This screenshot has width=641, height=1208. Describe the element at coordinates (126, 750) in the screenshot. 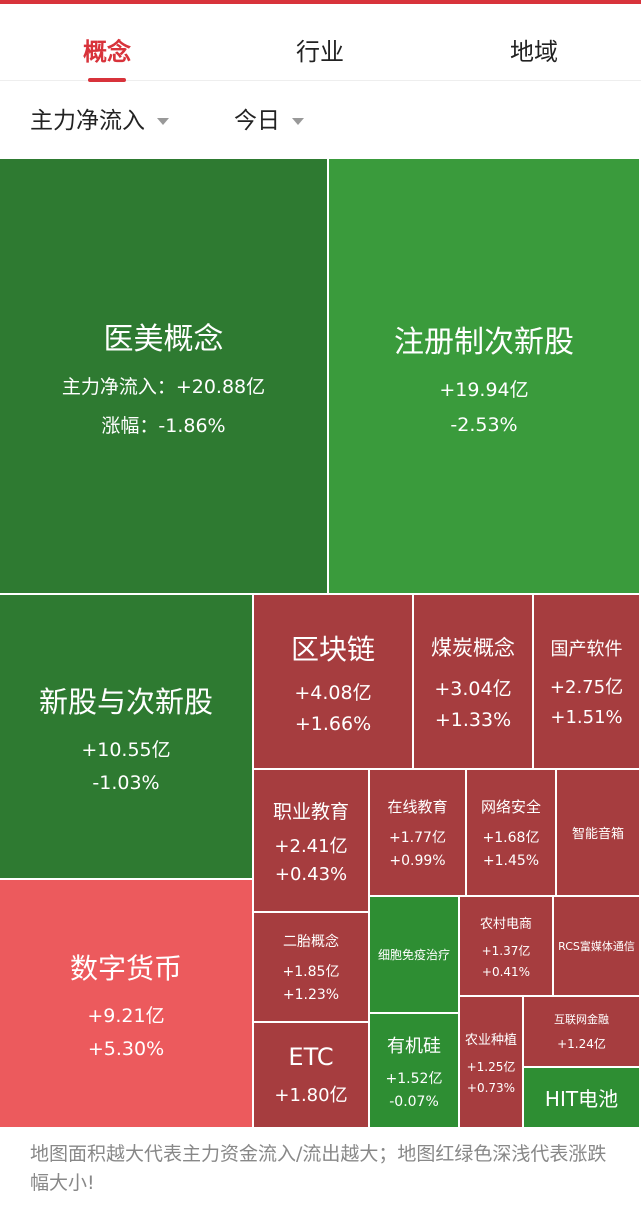

I see `cell-flow: +10.55亿` at that location.